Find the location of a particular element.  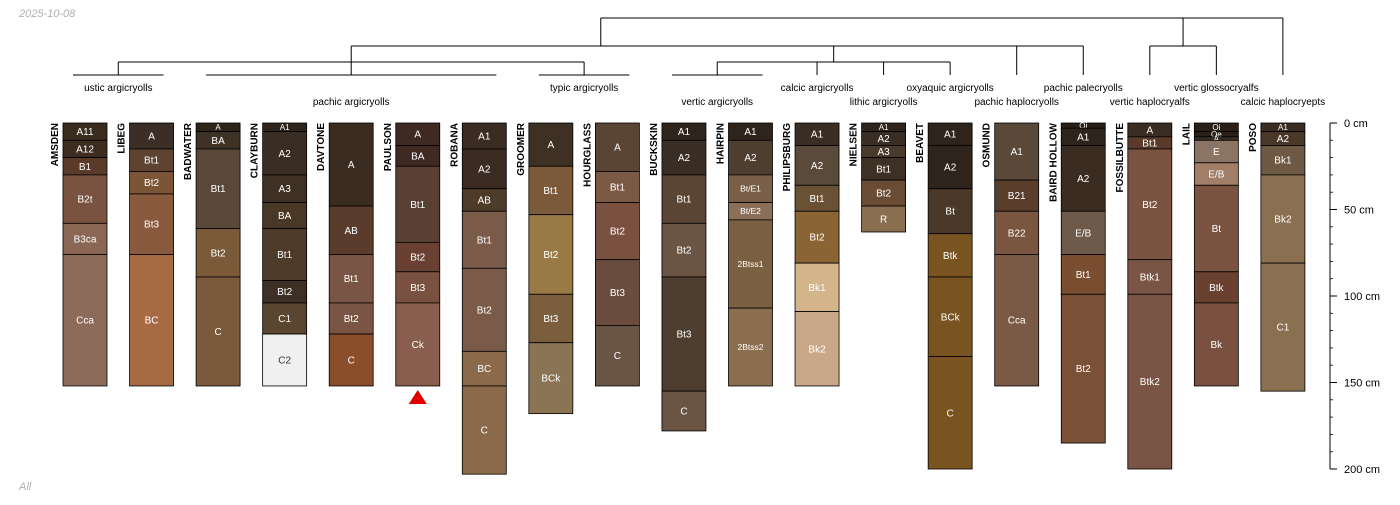

profile-name-lail: LAIL is located at coordinates (1186, 134).